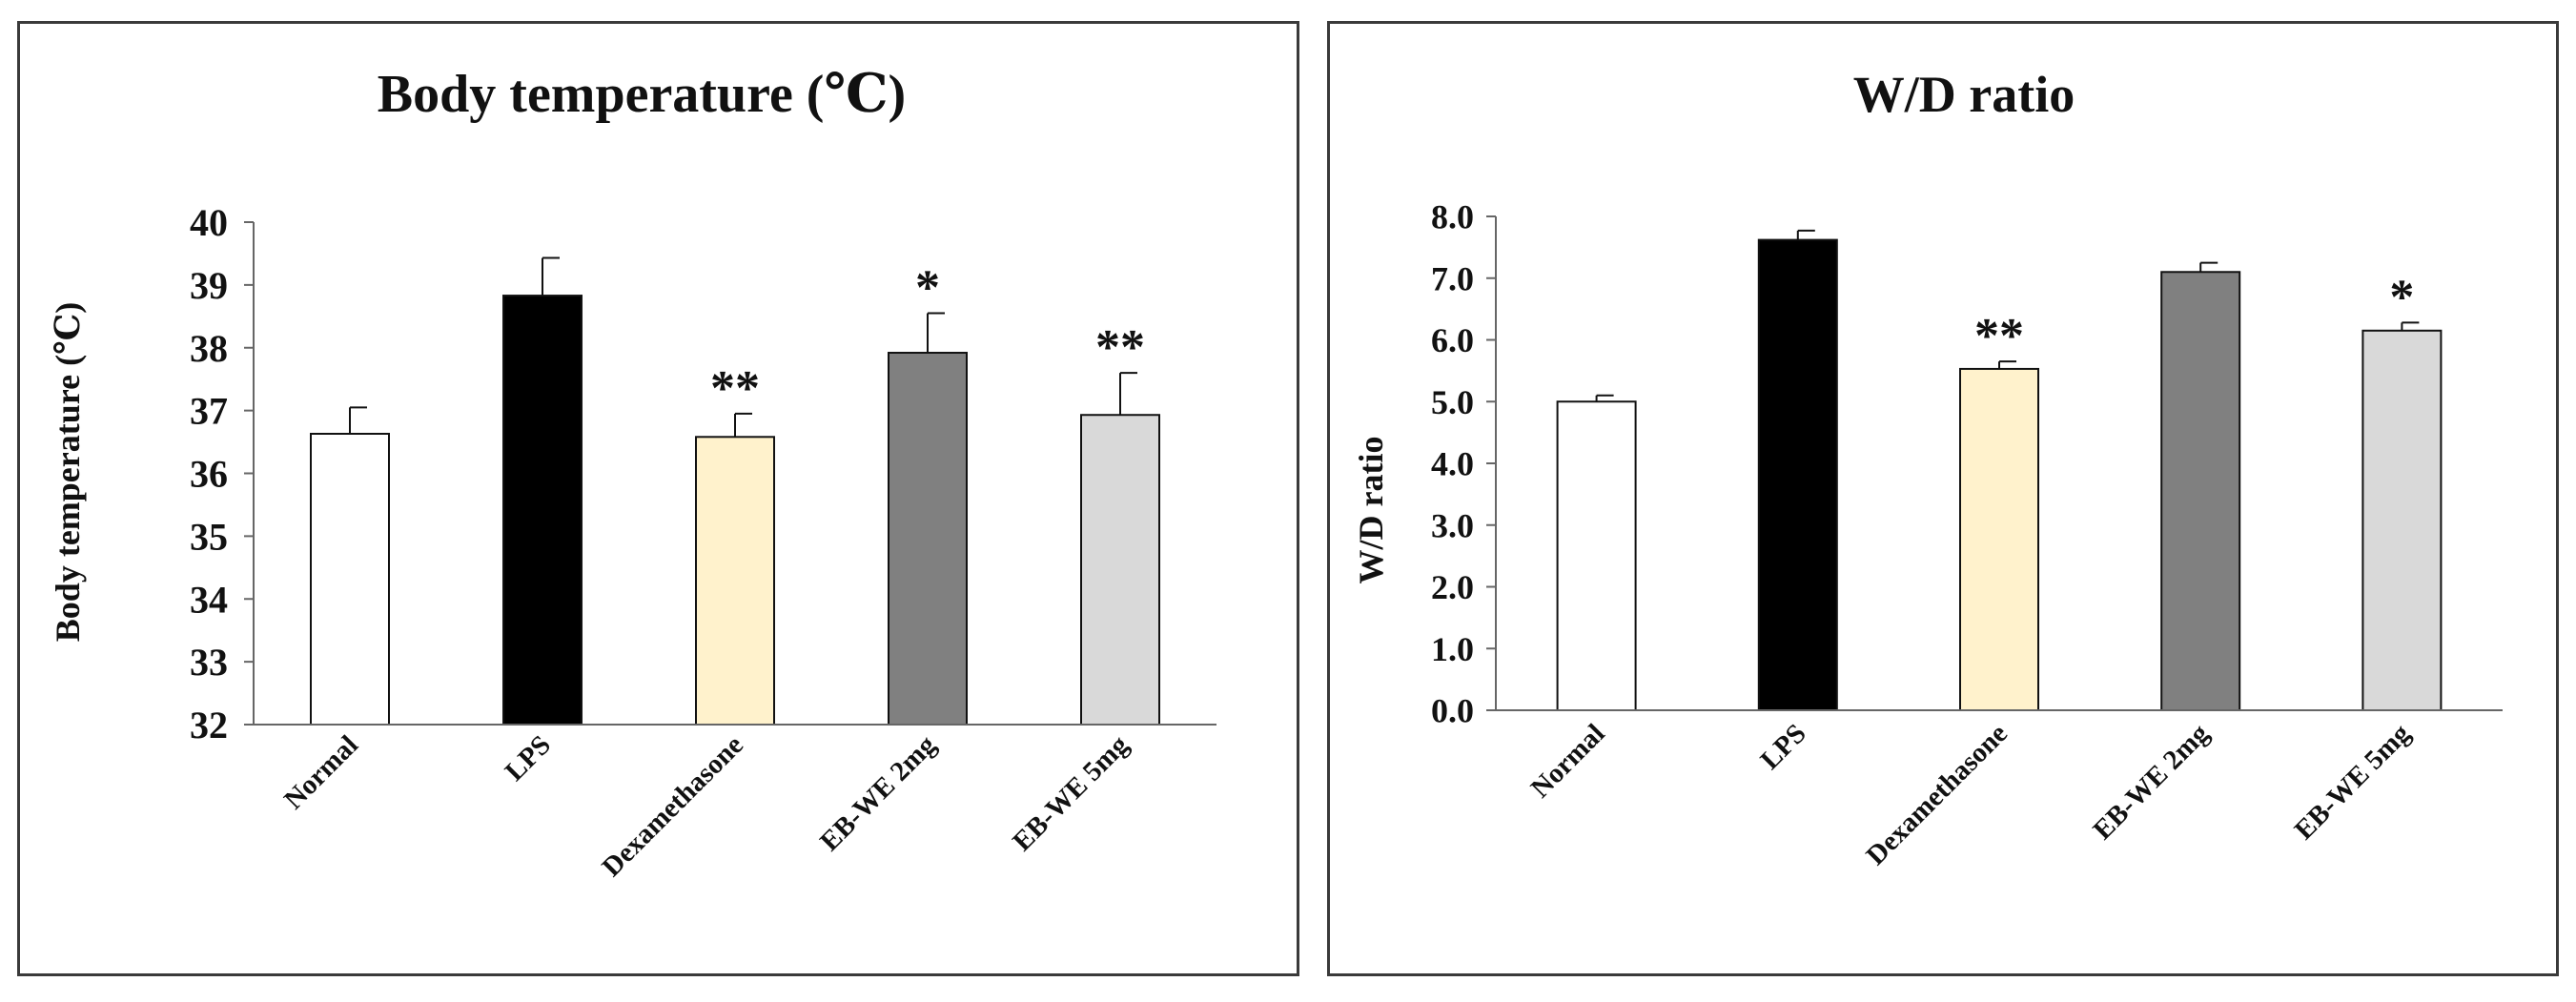  Describe the element at coordinates (209, 474) in the screenshot. I see `y-tick-label: 36` at that location.